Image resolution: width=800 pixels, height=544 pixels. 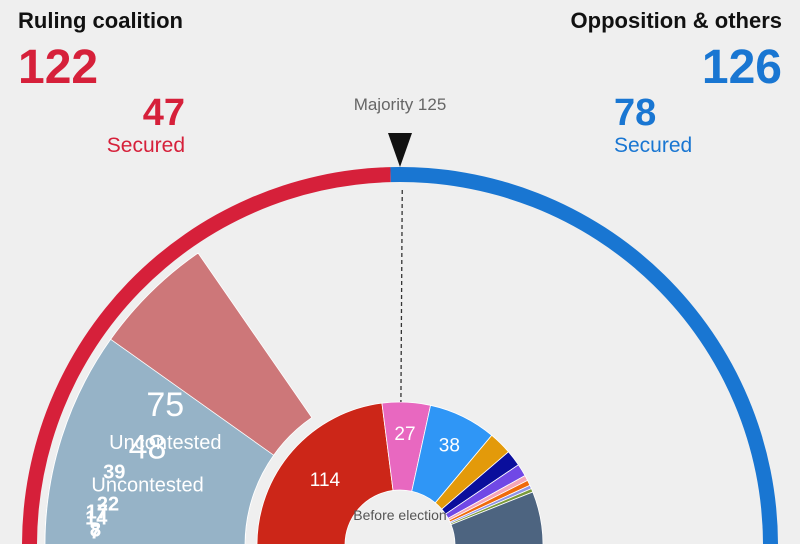 I want to click on opposition-total-seats: 126, so click(x=741, y=67).